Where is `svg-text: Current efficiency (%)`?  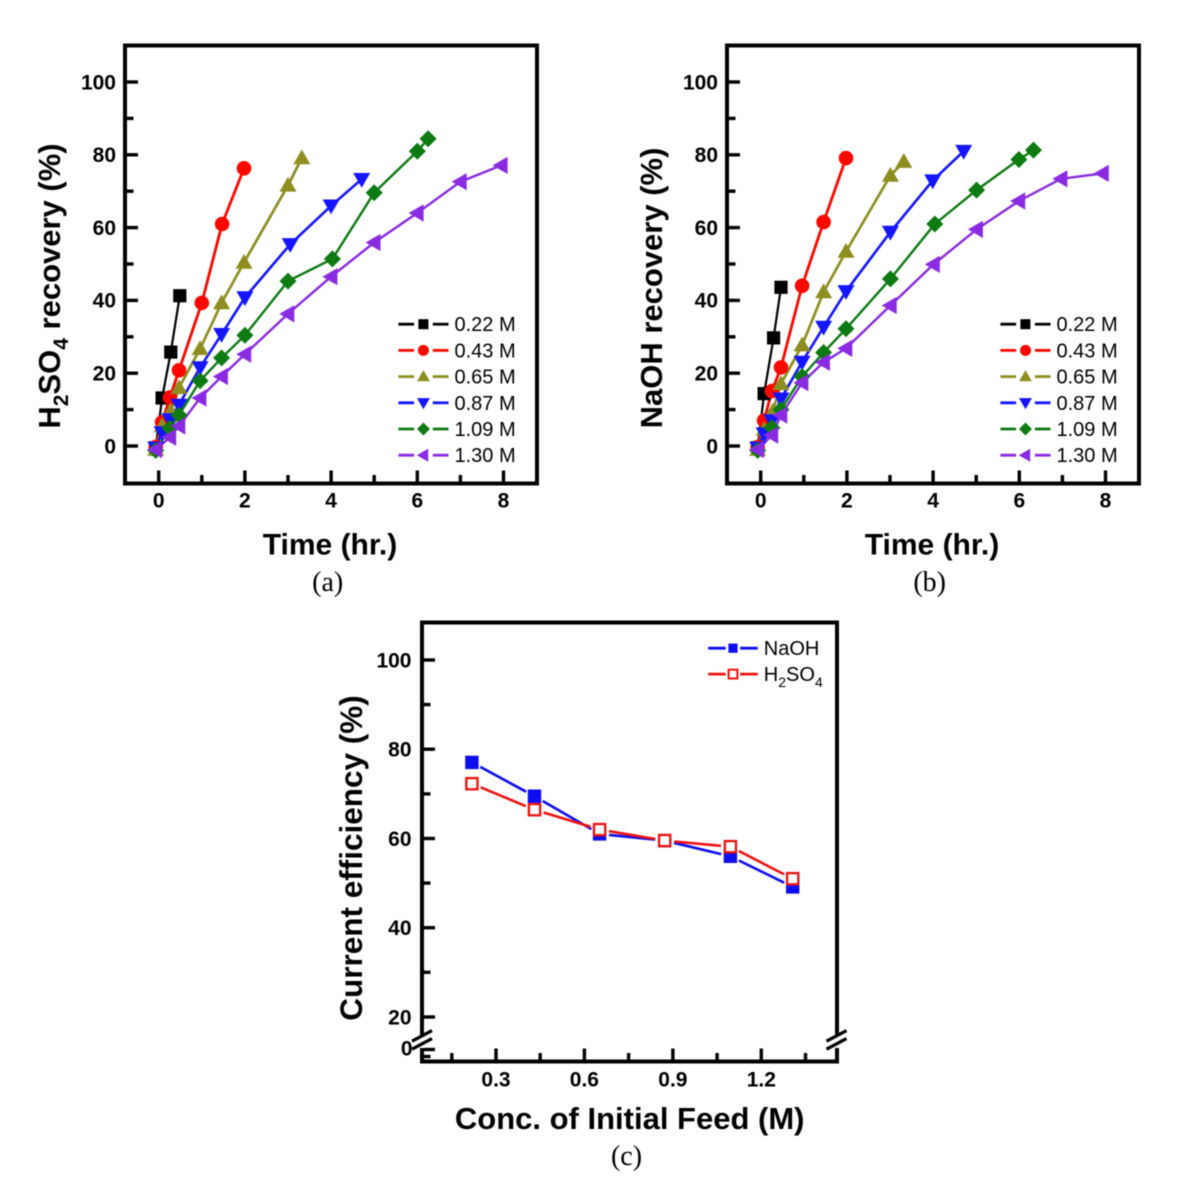 svg-text: Current efficiency (%) is located at coordinates (351, 858).